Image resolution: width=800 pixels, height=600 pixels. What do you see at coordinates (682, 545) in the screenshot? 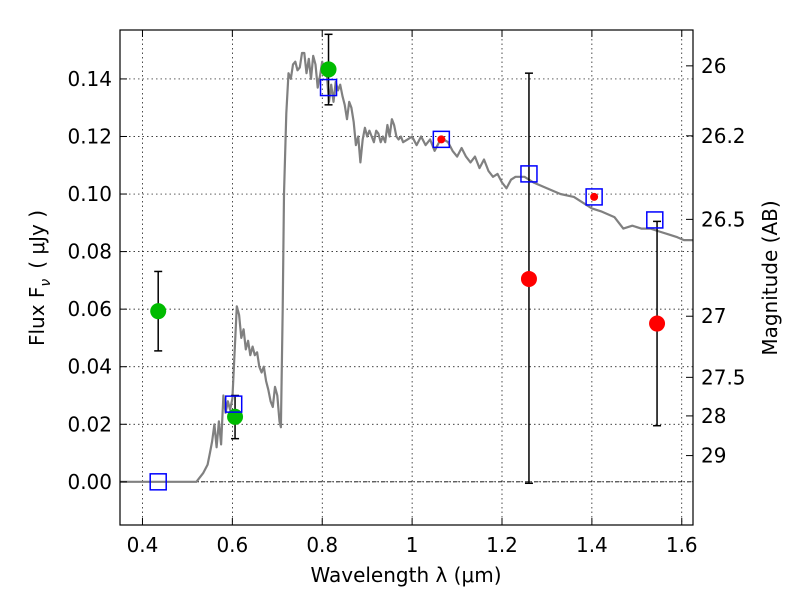
I see `x-tick-label: 1.6` at bounding box center [682, 545].